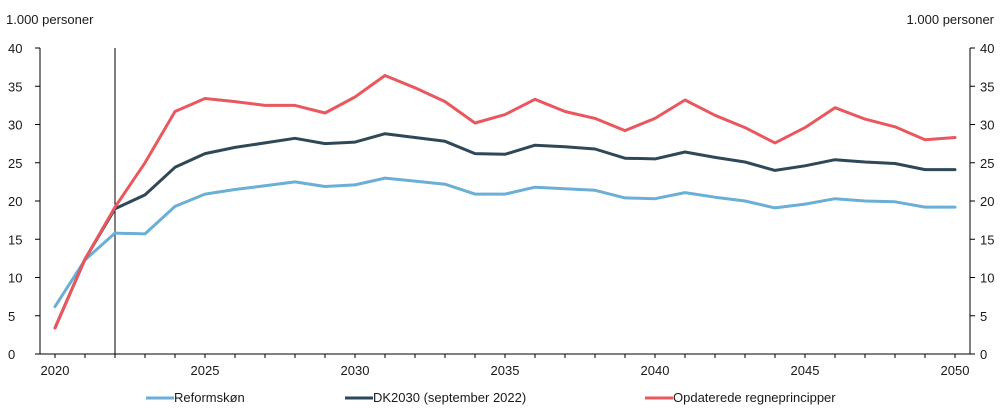 This screenshot has width=1000, height=410. I want to click on x-tick-label: 2035, so click(505, 370).